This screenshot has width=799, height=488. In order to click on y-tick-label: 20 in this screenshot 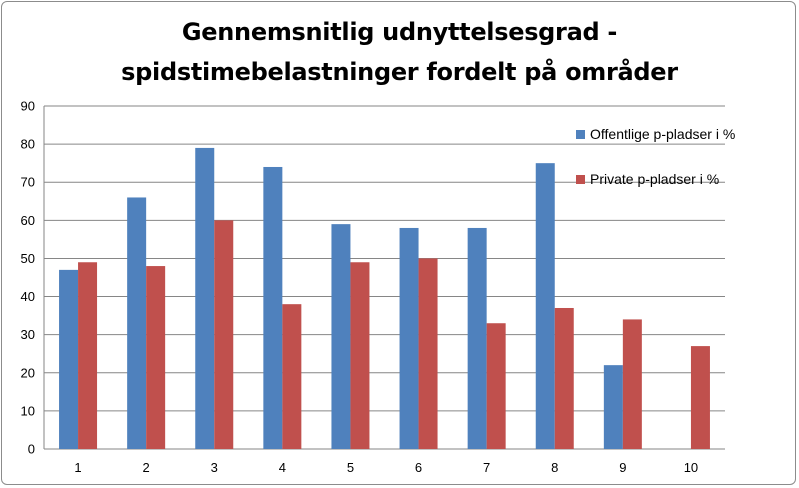, I will do `click(28, 372)`.